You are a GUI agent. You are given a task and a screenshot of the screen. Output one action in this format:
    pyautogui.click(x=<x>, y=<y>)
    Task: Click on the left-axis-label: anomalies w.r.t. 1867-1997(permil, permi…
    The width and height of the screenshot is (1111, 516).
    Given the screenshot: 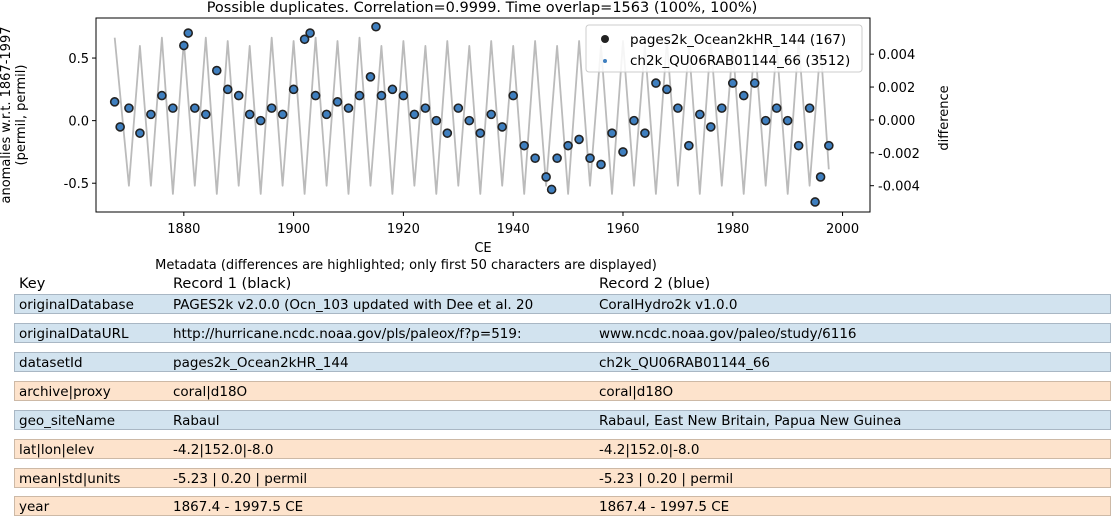 What is the action you would take?
    pyautogui.click(x=14, y=115)
    